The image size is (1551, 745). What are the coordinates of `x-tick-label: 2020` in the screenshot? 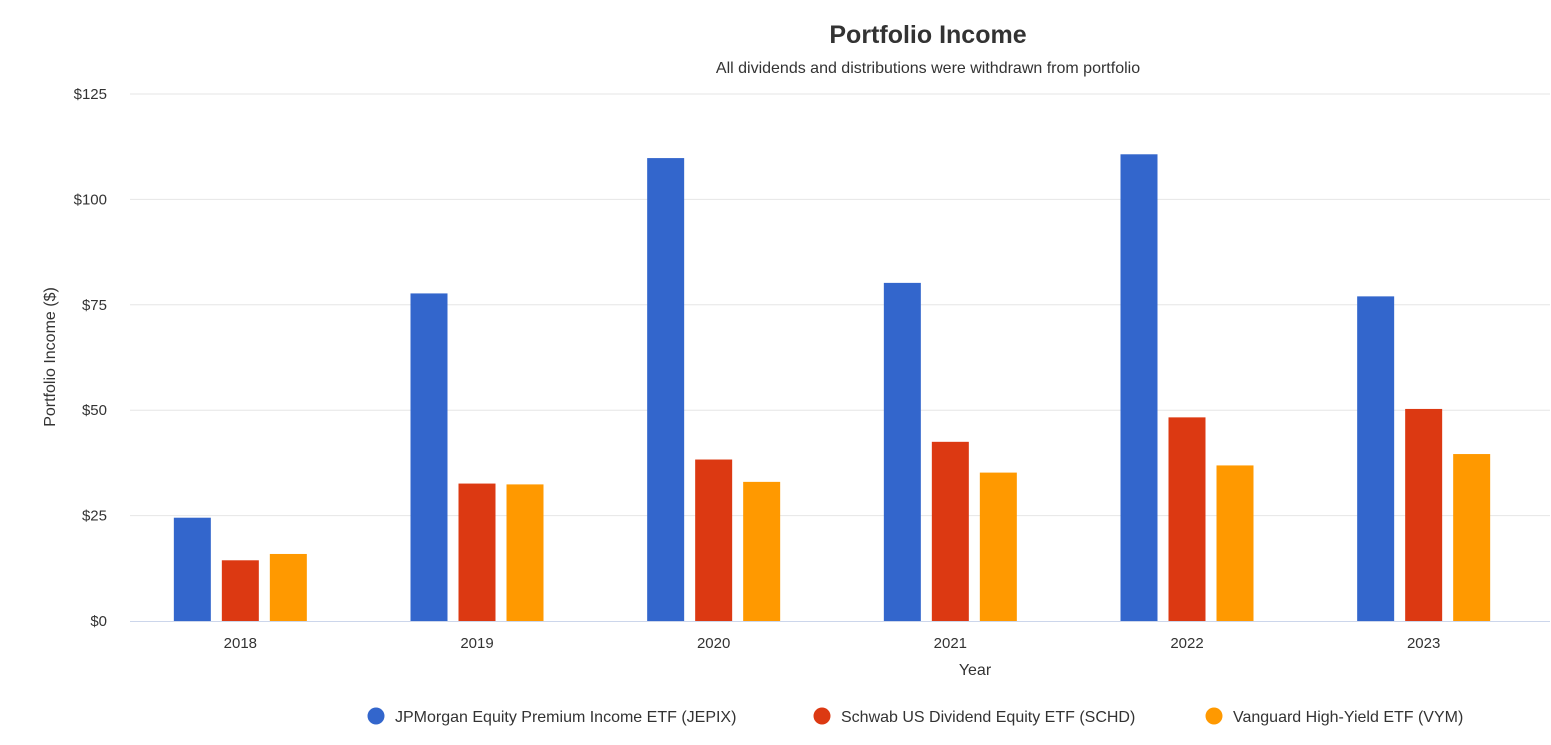 It's located at (713, 643).